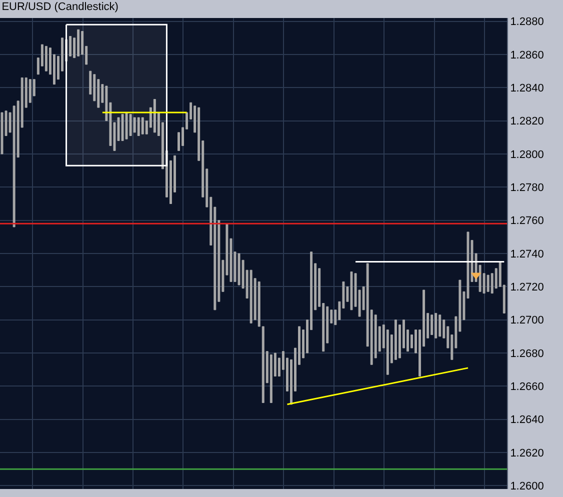  I want to click on y-tick-label: 1.2880, so click(527, 22).